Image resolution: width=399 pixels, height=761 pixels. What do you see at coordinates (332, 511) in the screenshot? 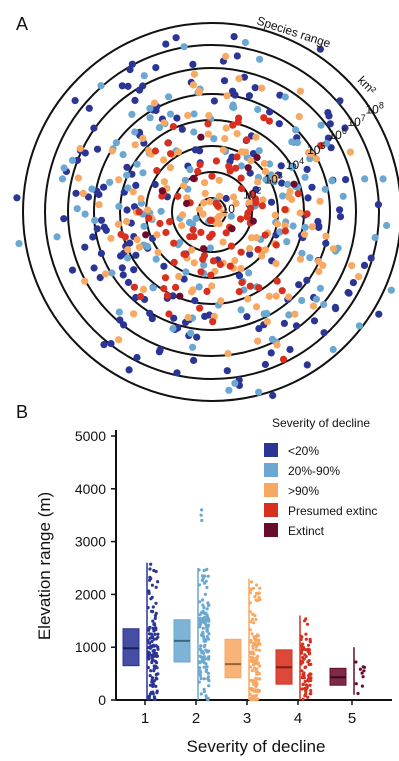
I see `legend-item: Presumed extinc` at bounding box center [332, 511].